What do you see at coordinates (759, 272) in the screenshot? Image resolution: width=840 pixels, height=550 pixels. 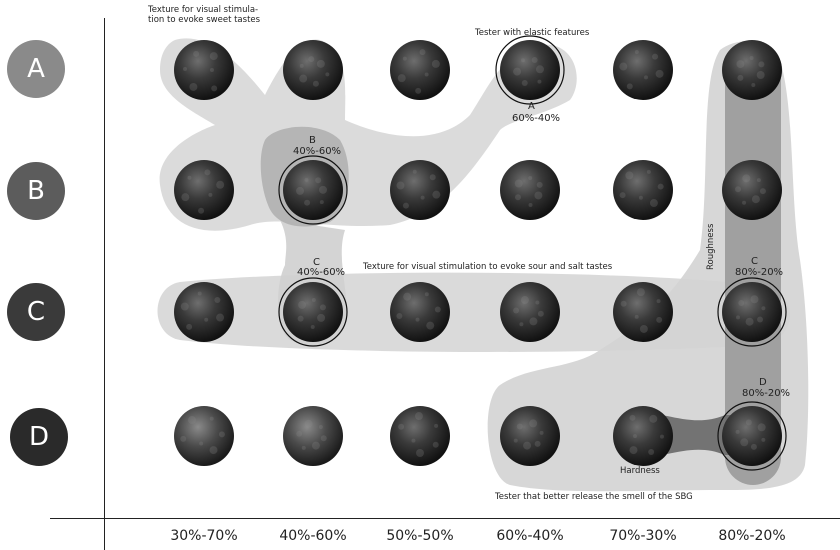 I see `highlight-c2-ratio: 80%-20%` at bounding box center [759, 272].